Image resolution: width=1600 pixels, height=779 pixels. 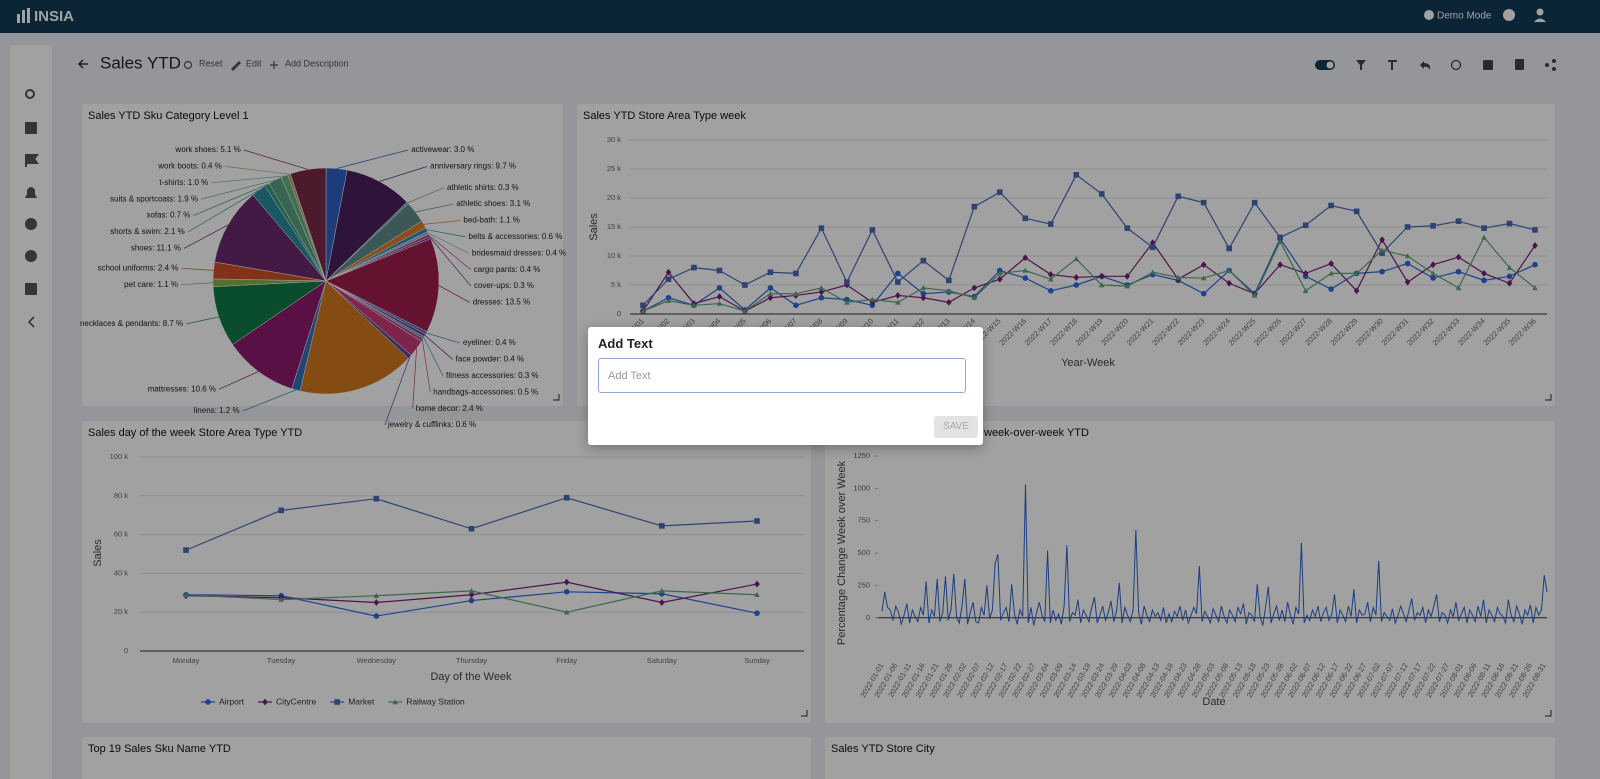 What do you see at coordinates (1488, 65) in the screenshot?
I see `save-icon` at bounding box center [1488, 65].